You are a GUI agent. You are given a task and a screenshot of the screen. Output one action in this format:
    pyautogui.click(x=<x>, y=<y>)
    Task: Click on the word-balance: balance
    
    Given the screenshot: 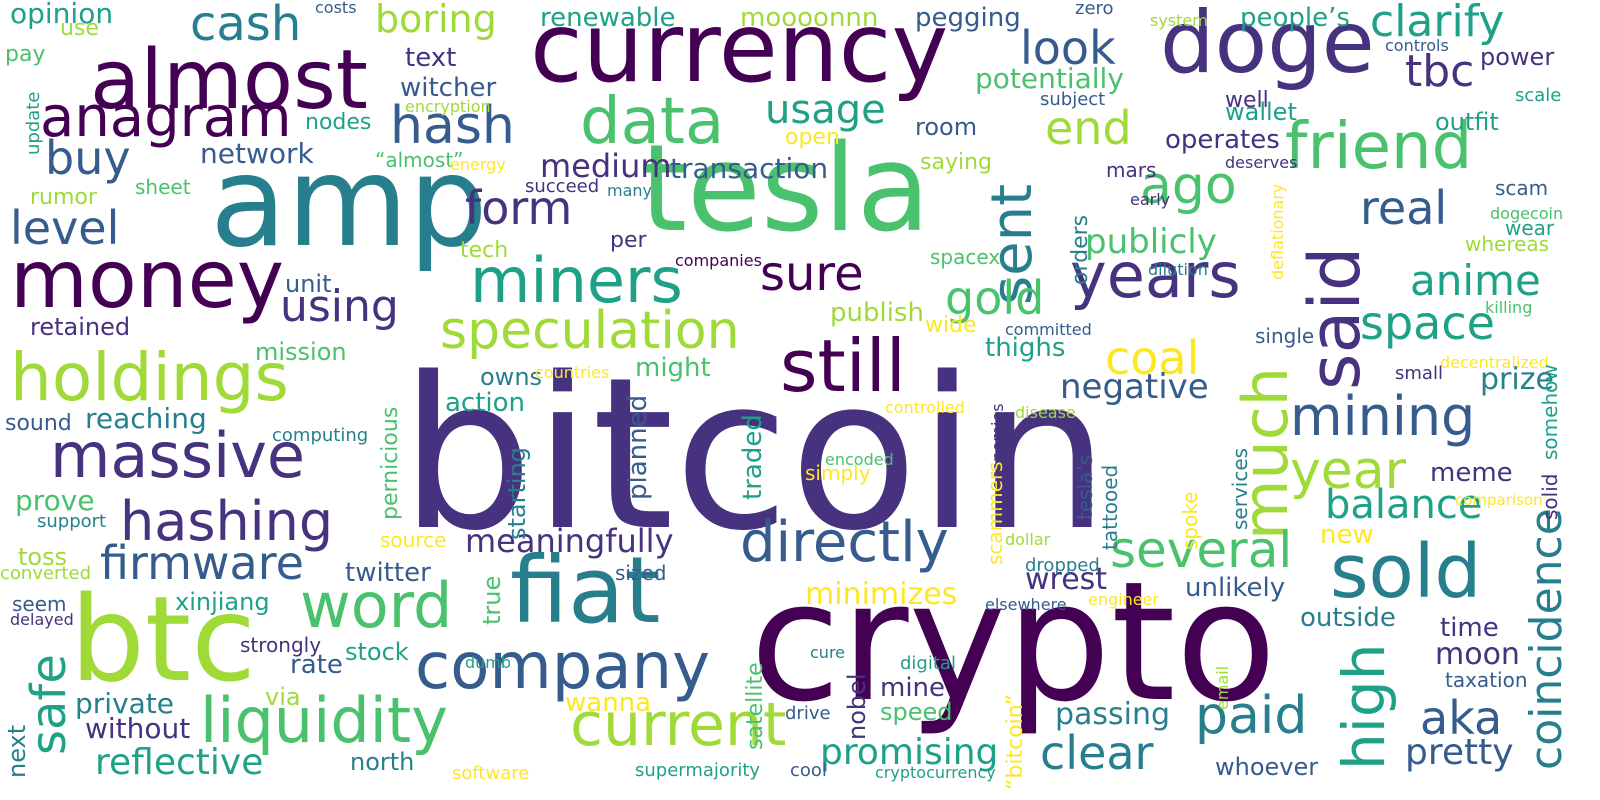 What is the action you would take?
    pyautogui.click(x=1404, y=505)
    